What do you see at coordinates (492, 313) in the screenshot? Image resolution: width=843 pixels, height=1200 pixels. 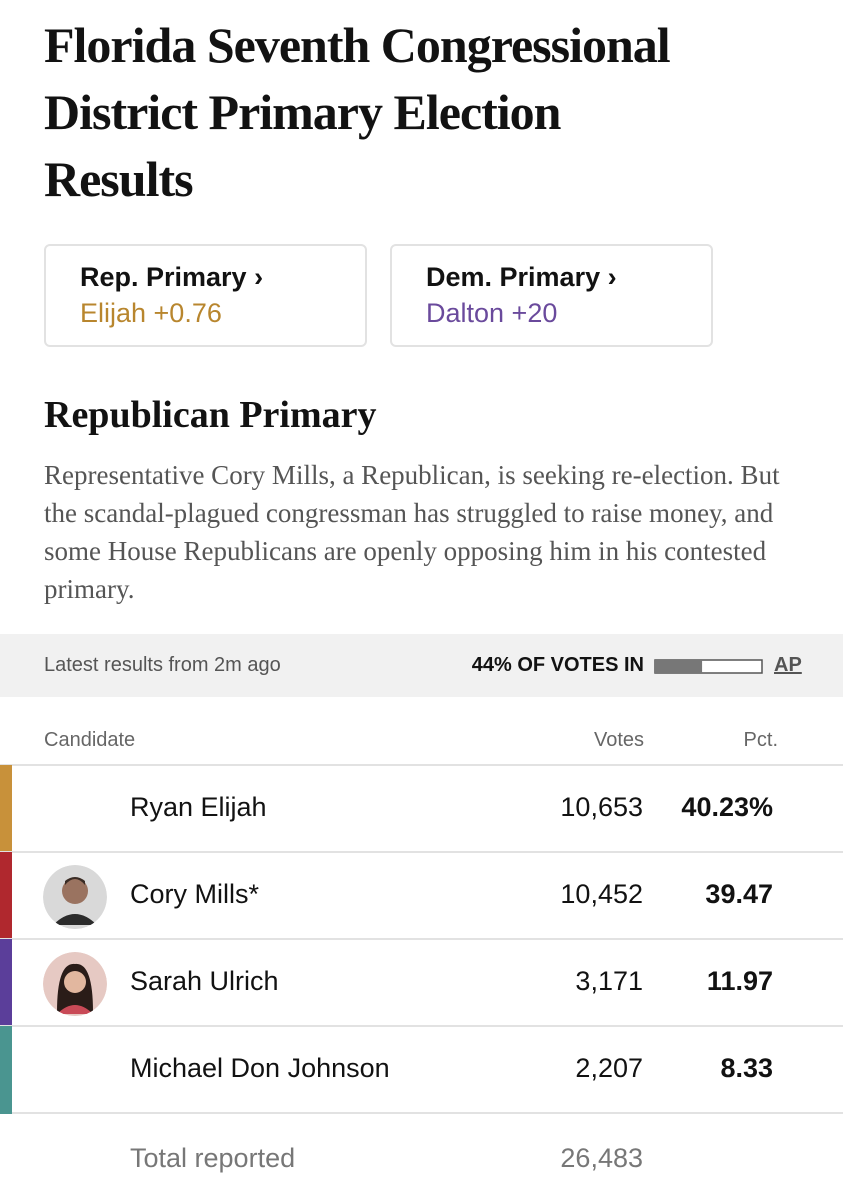 I see `card-leader: Dalton +20` at bounding box center [492, 313].